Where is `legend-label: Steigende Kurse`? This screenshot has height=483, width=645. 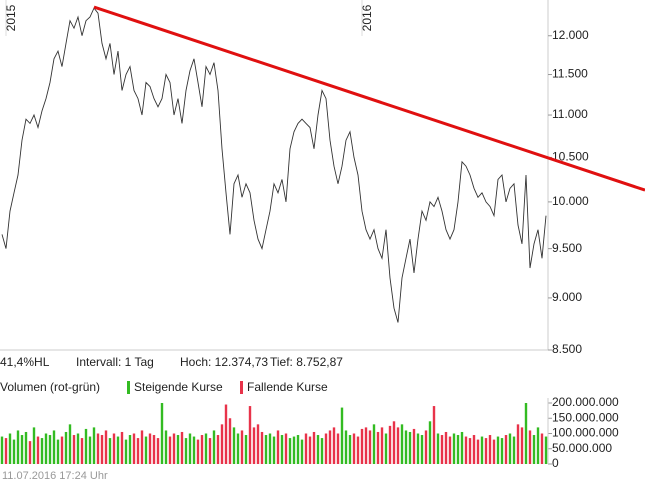 legend-label: Steigende Kurse is located at coordinates (178, 387).